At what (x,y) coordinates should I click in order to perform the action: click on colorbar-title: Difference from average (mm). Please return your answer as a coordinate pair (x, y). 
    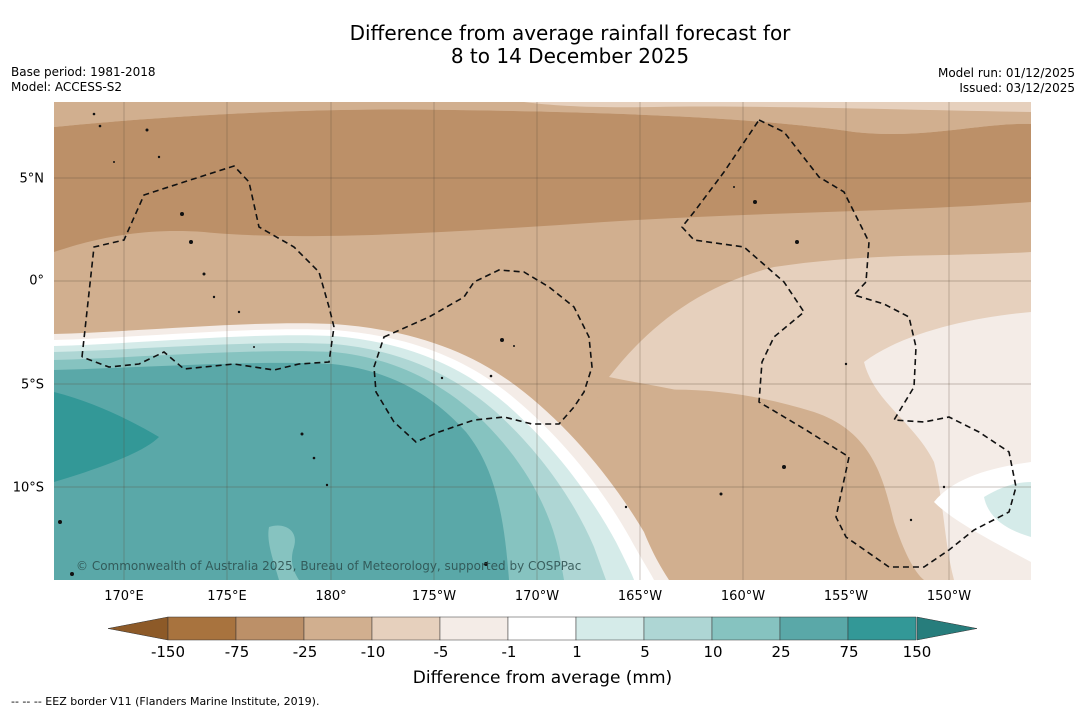
    Looking at the image, I should click on (542, 678).